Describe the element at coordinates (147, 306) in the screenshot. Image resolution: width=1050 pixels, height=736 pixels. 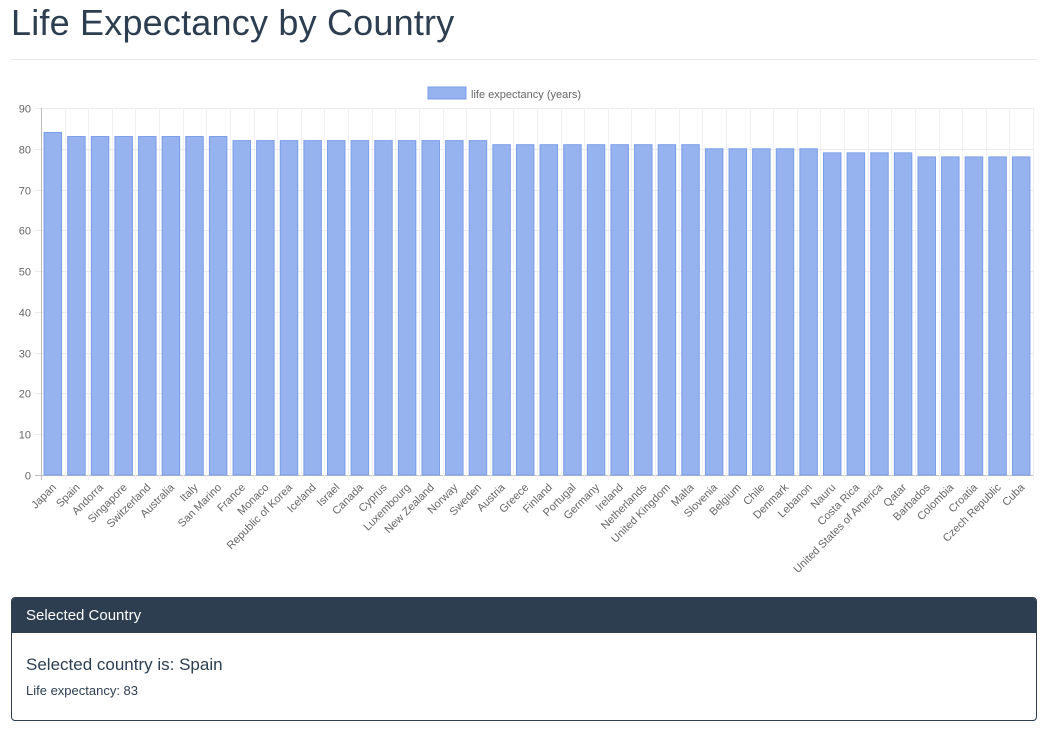
I see `bar-switzerland` at that location.